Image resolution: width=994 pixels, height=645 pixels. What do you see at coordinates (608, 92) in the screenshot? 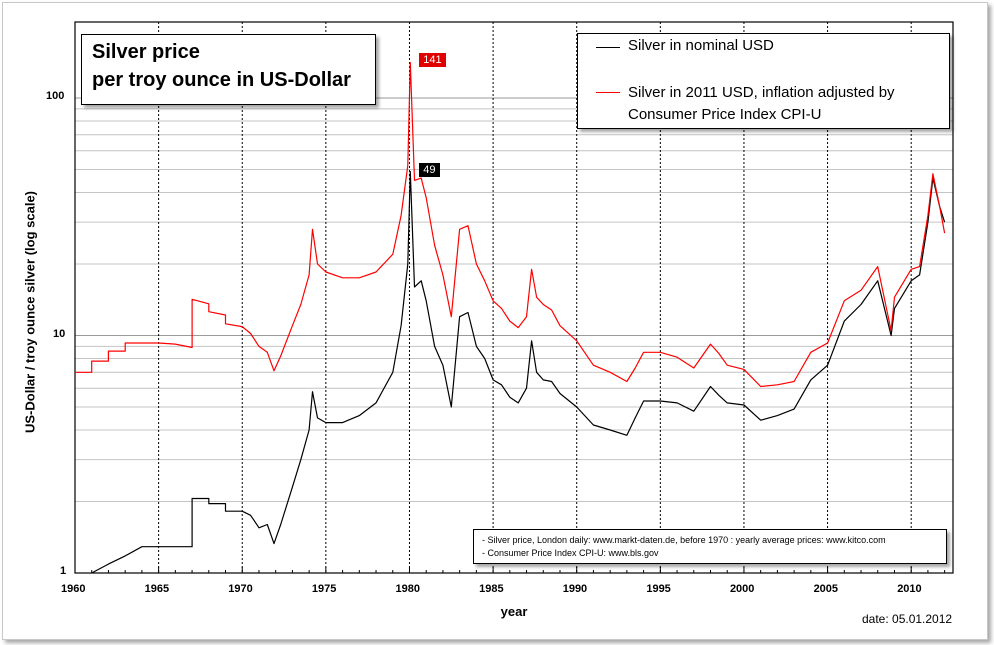
I see `legend-swatch-inflation-adjusted` at bounding box center [608, 92].